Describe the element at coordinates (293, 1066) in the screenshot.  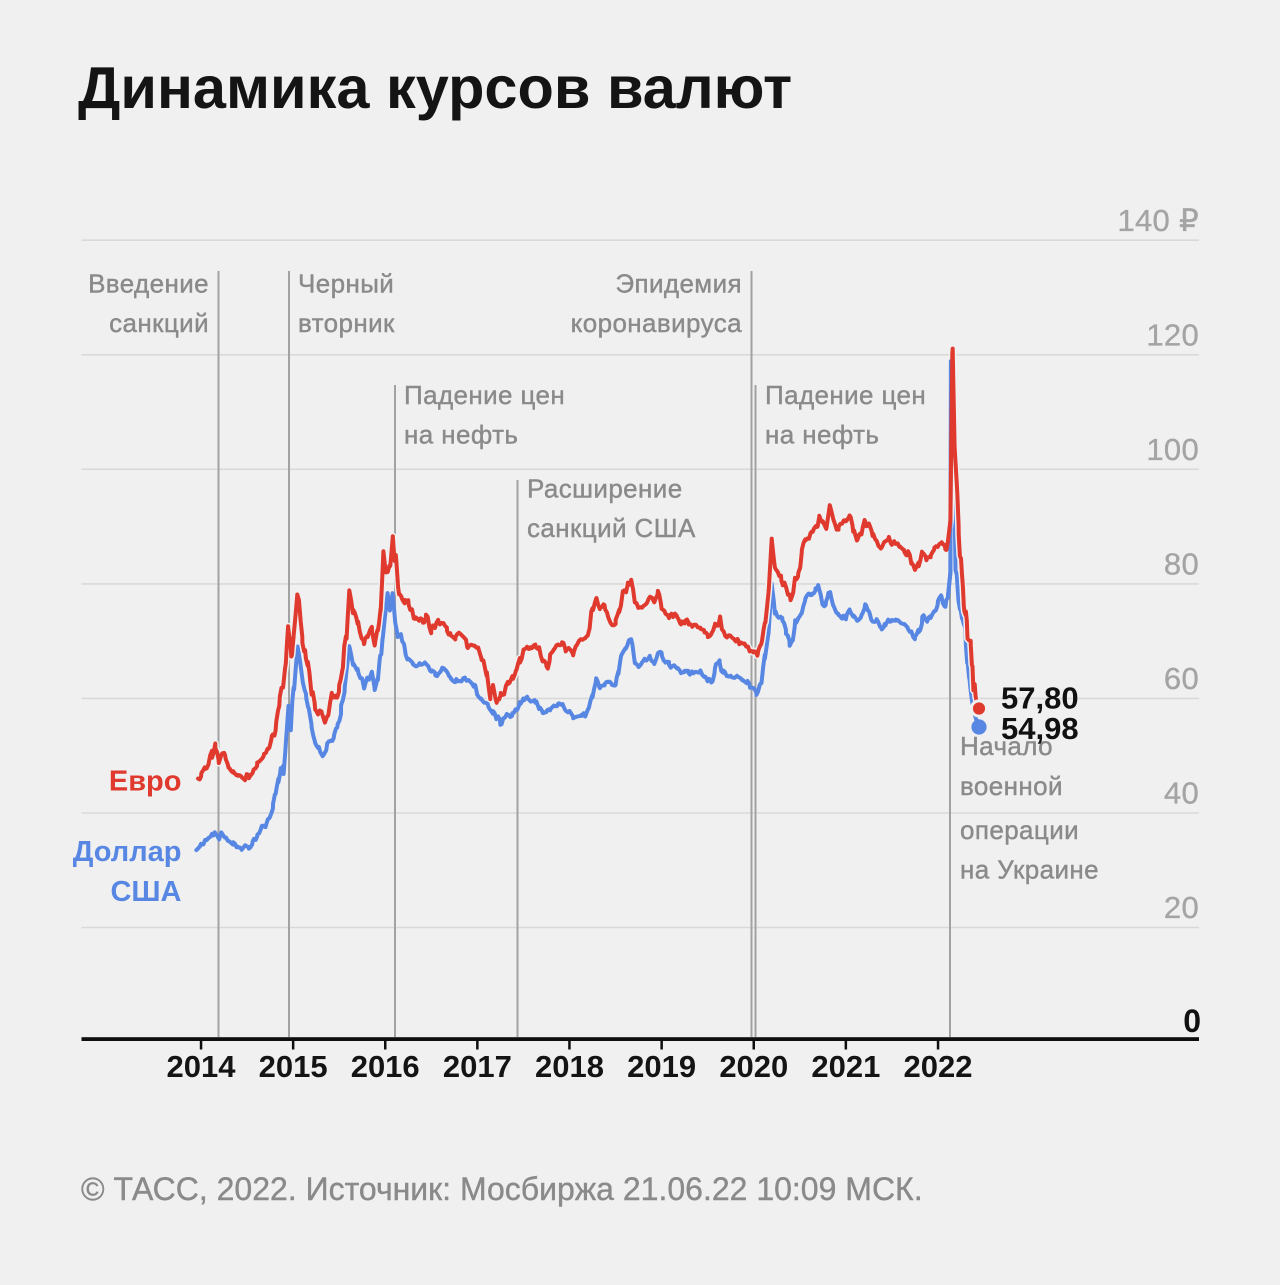
I see `svg-text: 2015` at that location.